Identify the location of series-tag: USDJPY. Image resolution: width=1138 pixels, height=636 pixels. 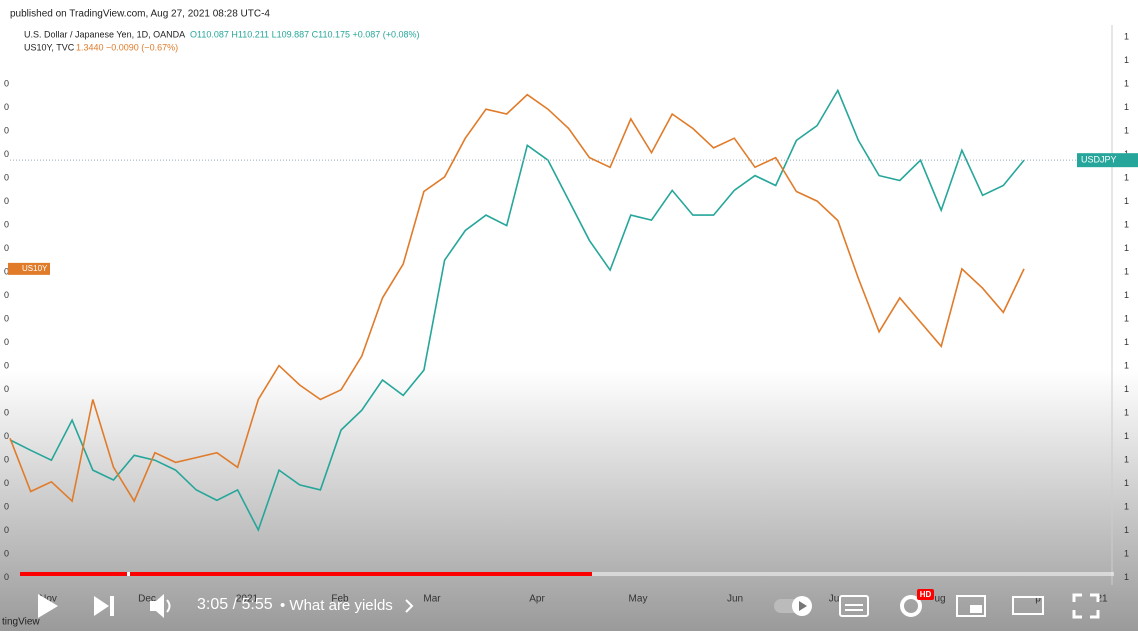
(1099, 160).